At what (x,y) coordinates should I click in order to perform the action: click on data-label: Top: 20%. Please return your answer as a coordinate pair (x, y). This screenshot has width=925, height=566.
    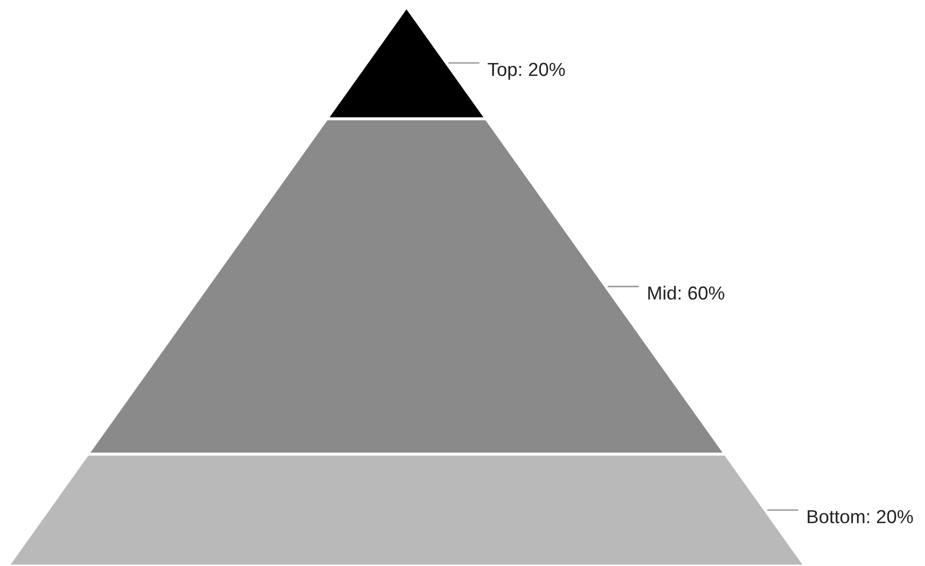
    Looking at the image, I should click on (526, 71).